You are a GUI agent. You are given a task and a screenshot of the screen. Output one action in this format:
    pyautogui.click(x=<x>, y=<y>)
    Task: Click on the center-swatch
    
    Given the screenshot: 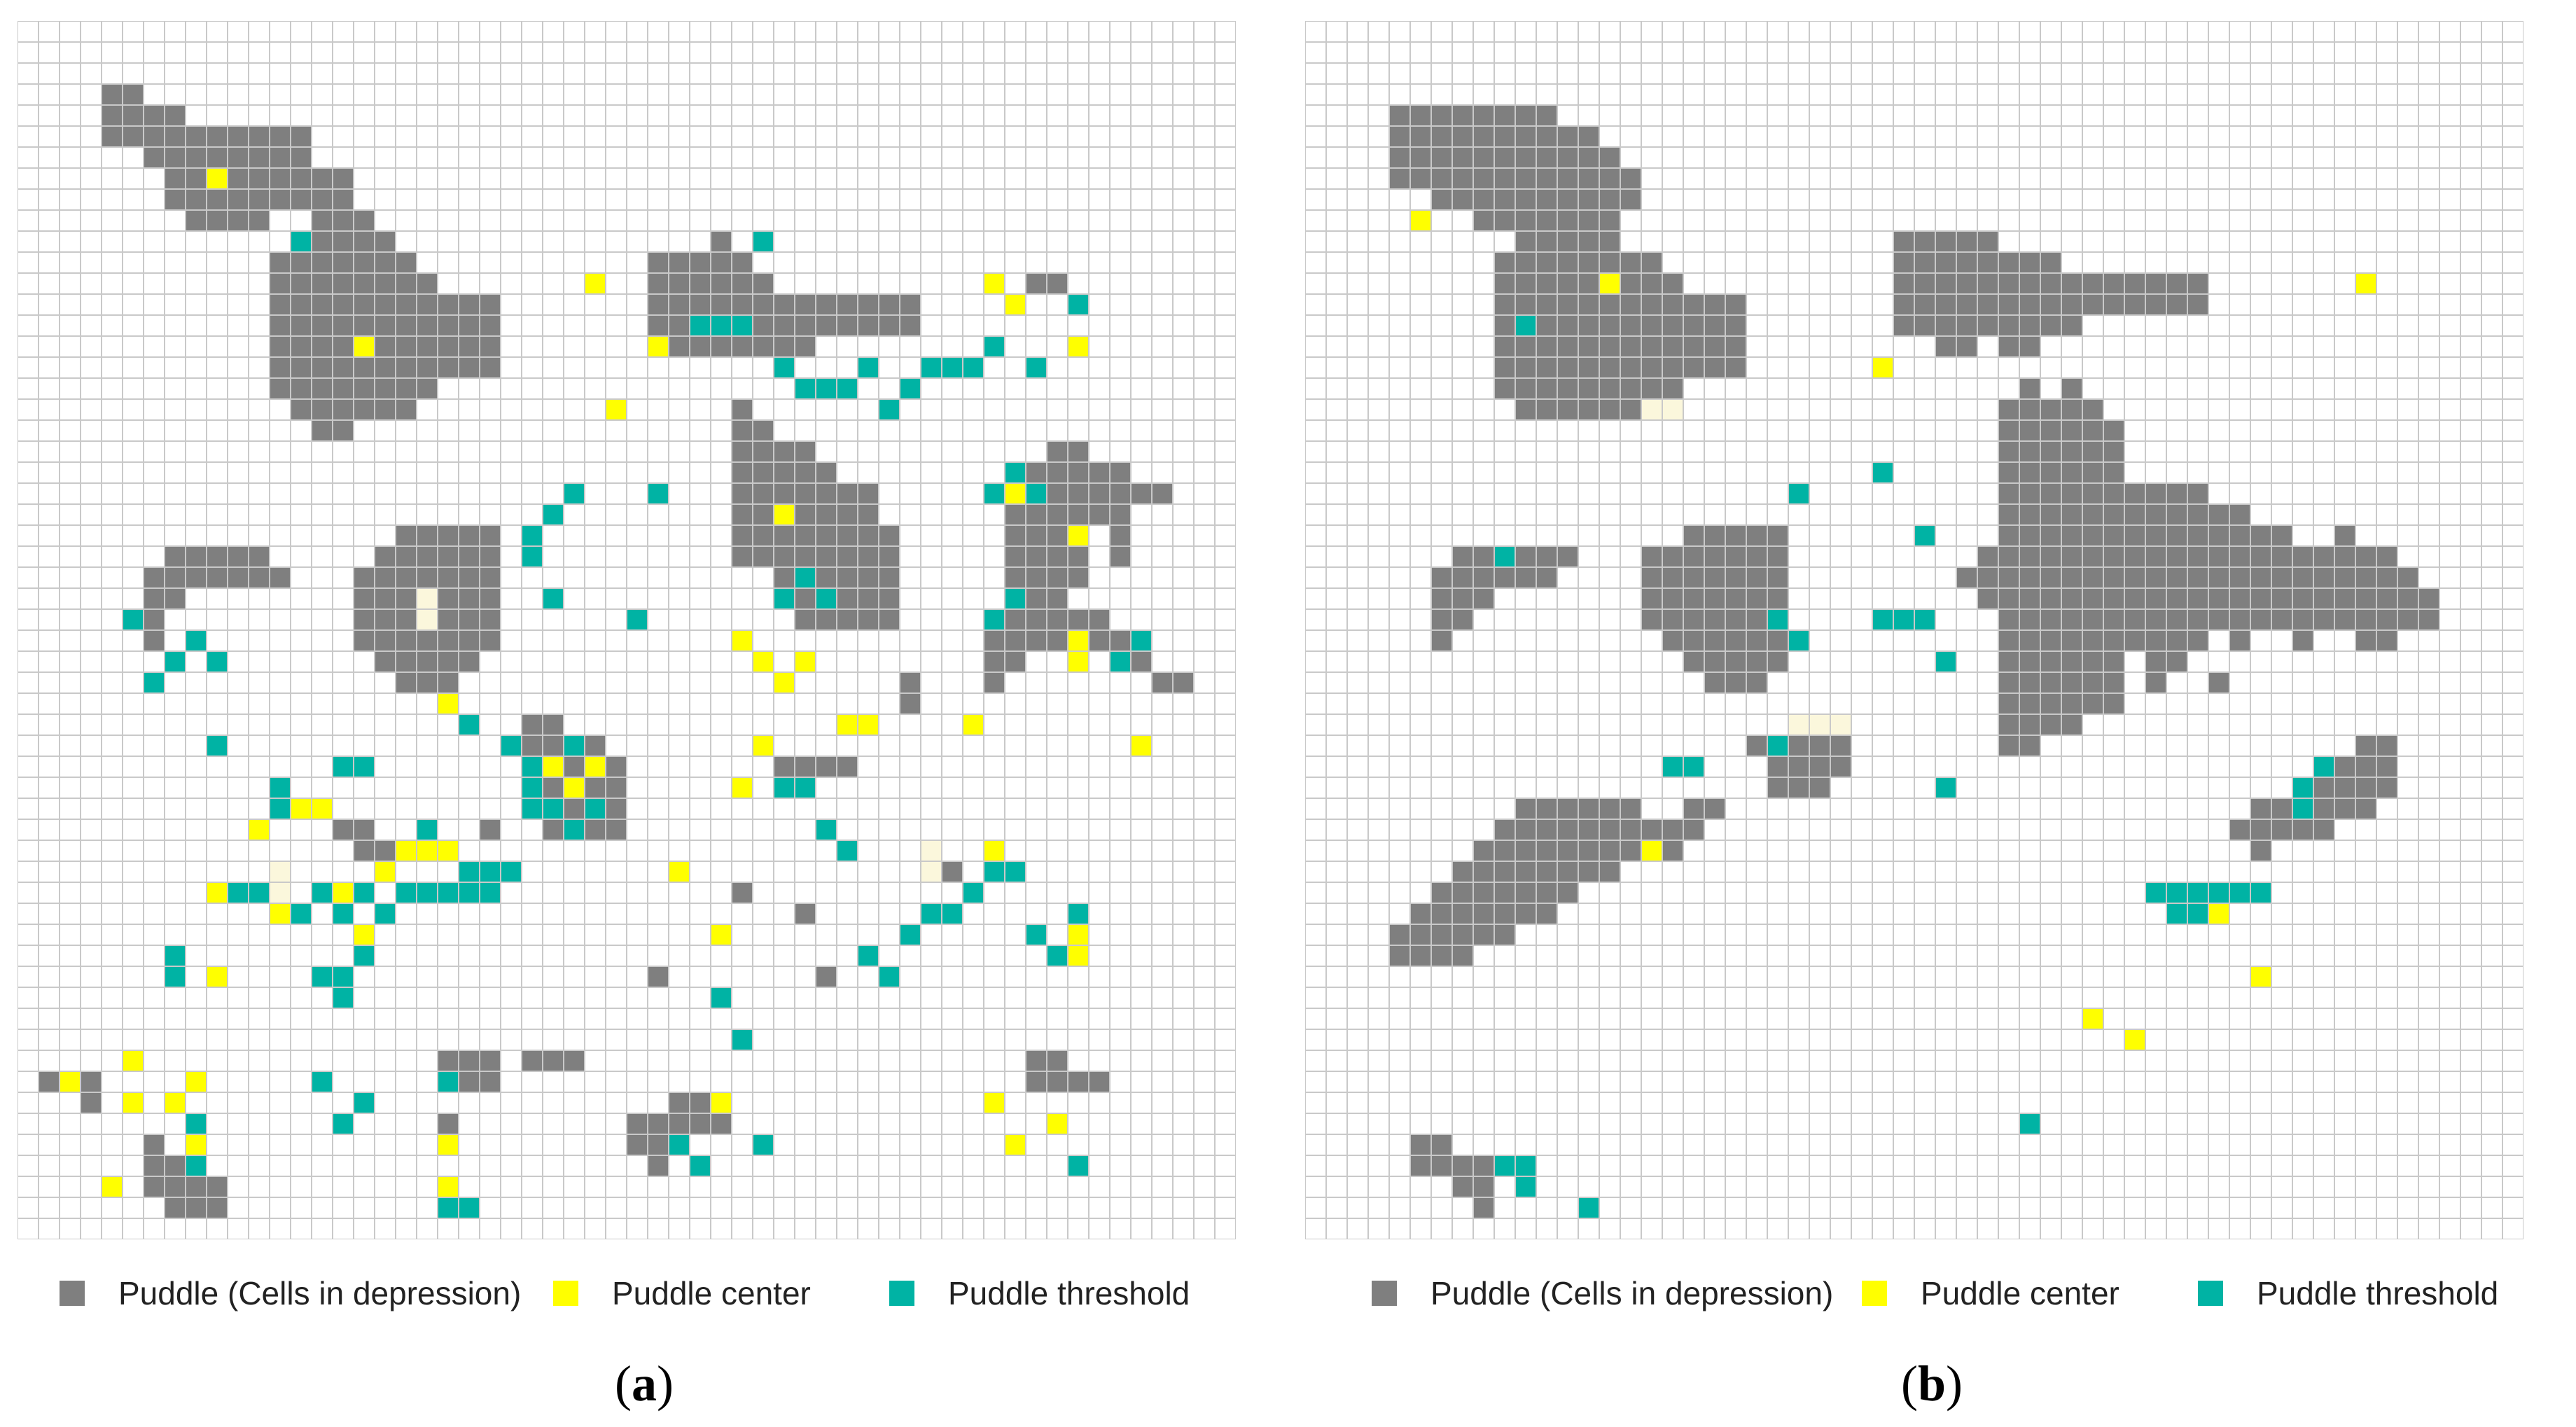 What is the action you would take?
    pyautogui.click(x=565, y=1293)
    